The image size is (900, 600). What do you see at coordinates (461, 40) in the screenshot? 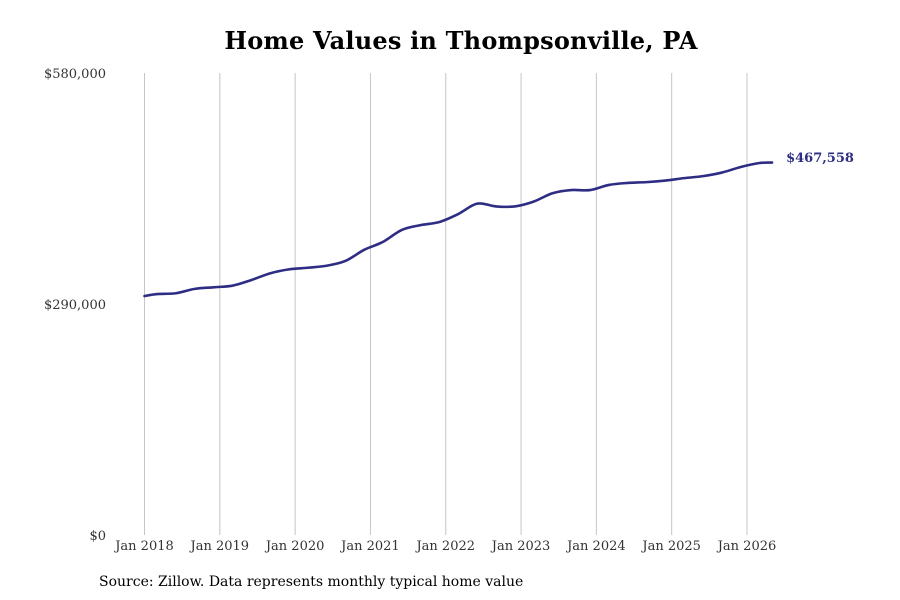
I see `chart-title: Home Values in Thompsonville, PA` at bounding box center [461, 40].